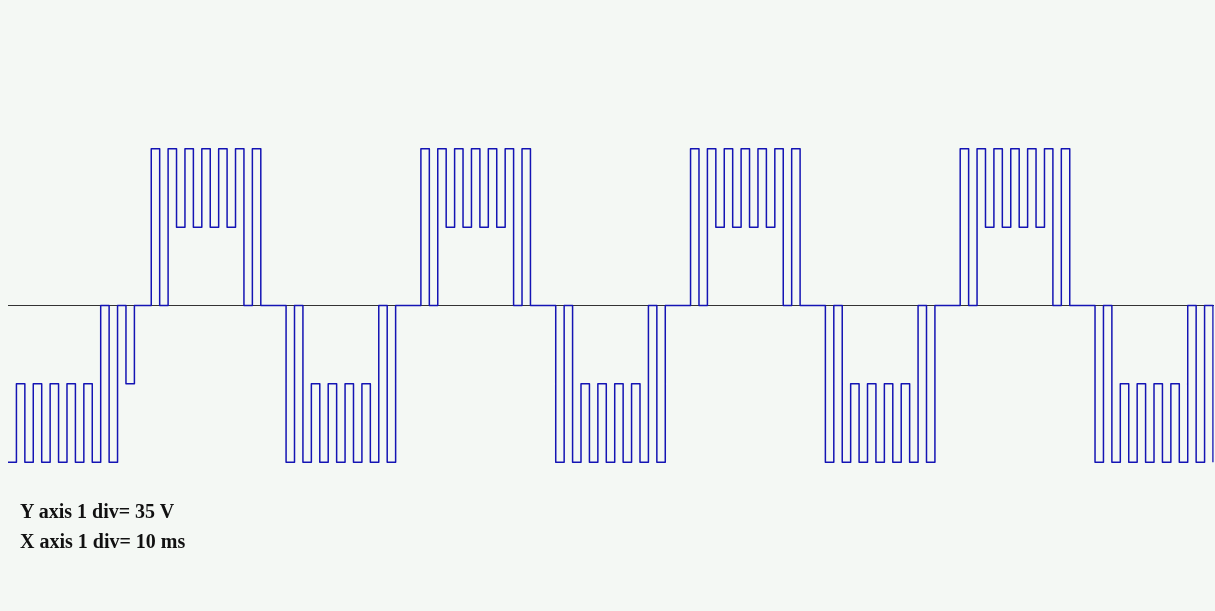 The height and width of the screenshot is (611, 1215). Describe the element at coordinates (103, 541) in the screenshot. I see `text: X axis 1 div= 10 ms` at that location.